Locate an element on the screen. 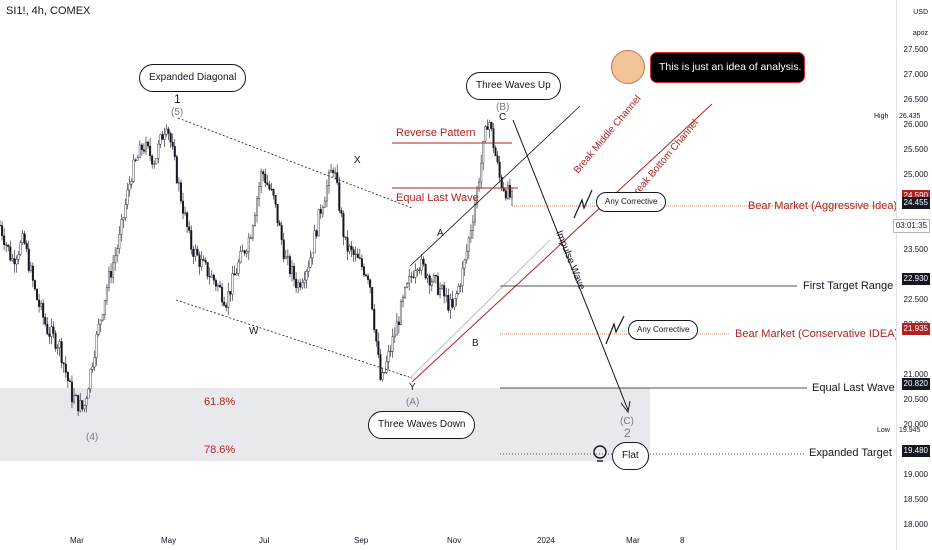 The height and width of the screenshot is (550, 932). lightbulb-icon is located at coordinates (600, 453).